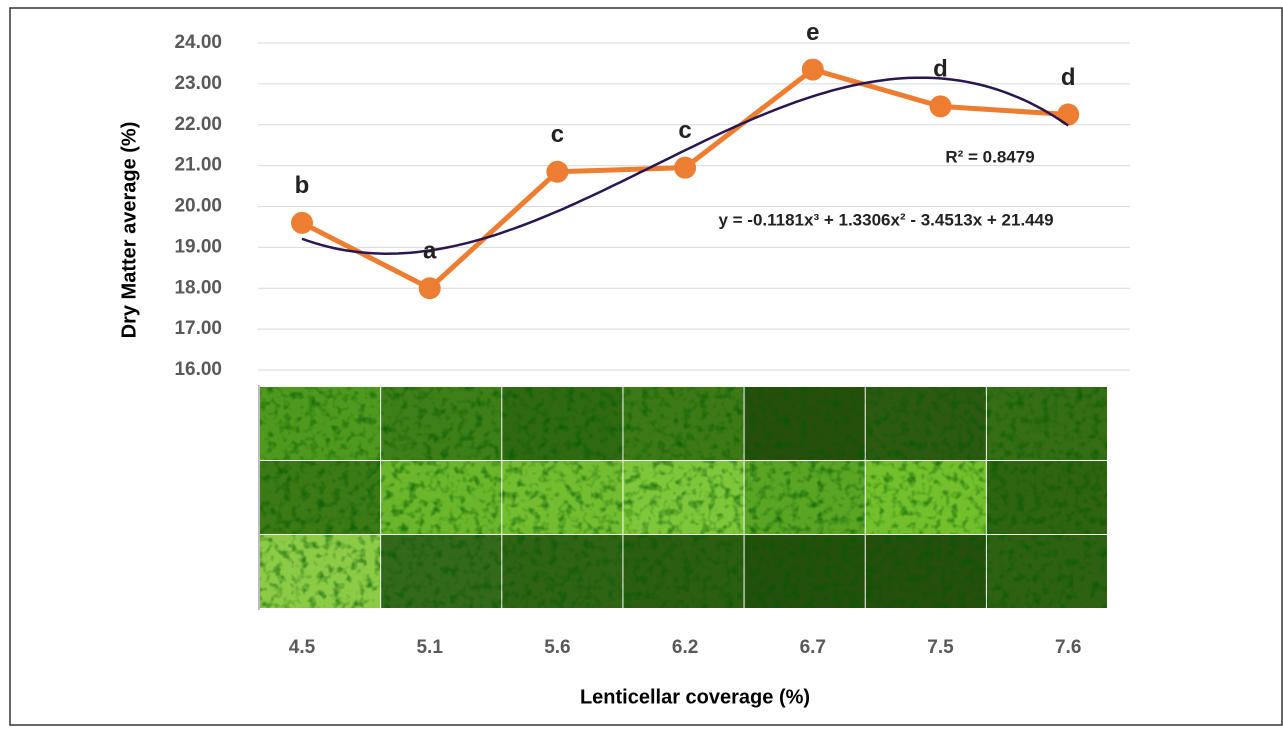  Describe the element at coordinates (198, 369) in the screenshot. I see `y-tick-label: 16.00` at that location.